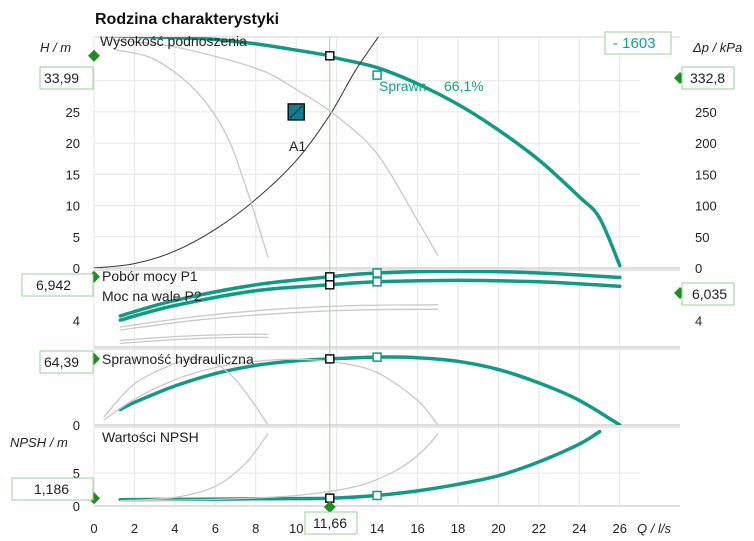 The height and width of the screenshot is (541, 754). What do you see at coordinates (93, 528) in the screenshot?
I see `x-tick-label: 0` at bounding box center [93, 528].